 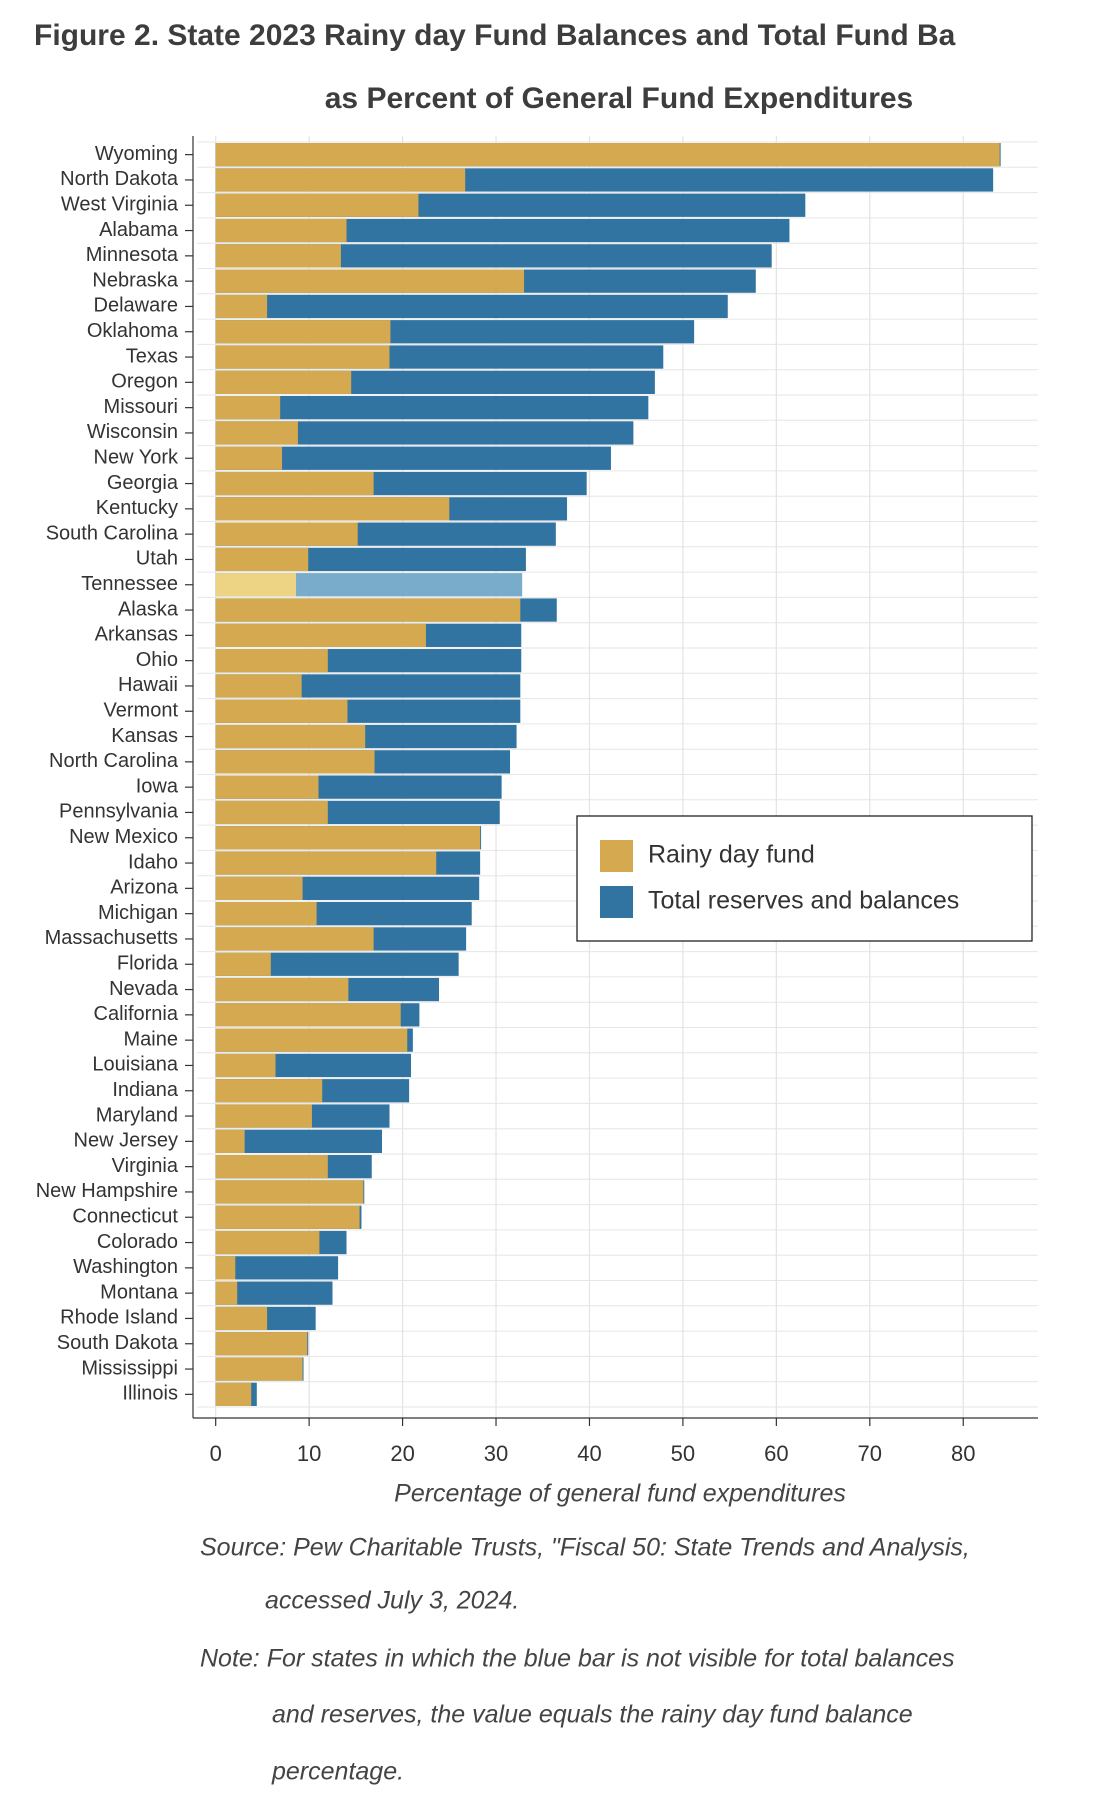 What do you see at coordinates (157, 660) in the screenshot?
I see `y-tick-label: Ohio` at bounding box center [157, 660].